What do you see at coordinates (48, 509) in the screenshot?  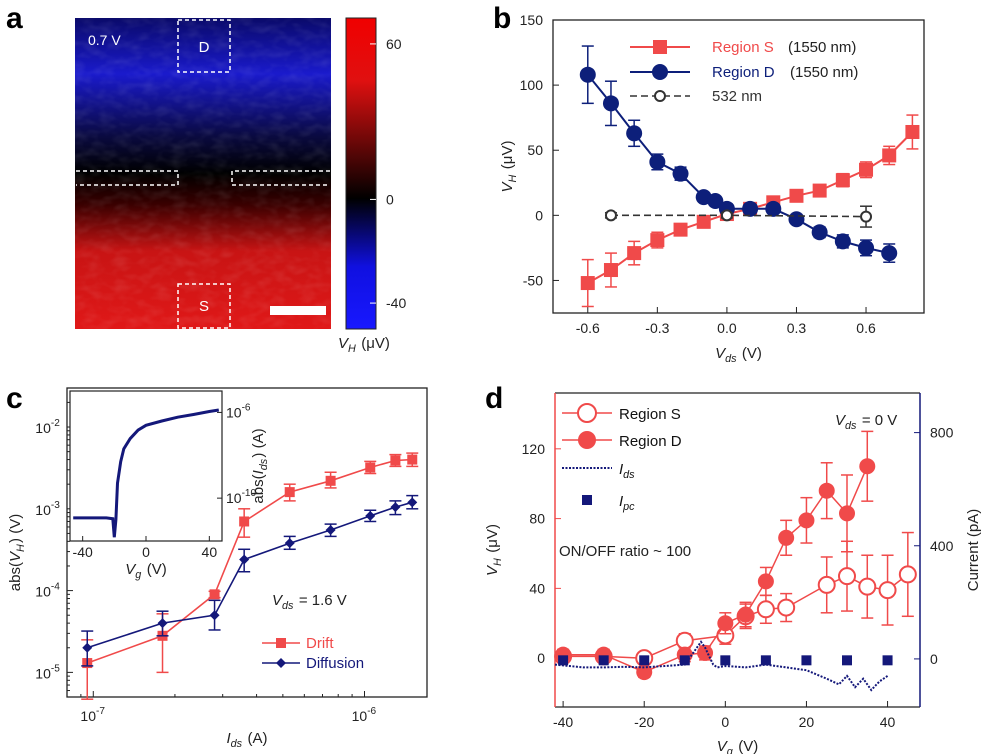 I see `y-tick-label: 10⁻³` at bounding box center [48, 509].